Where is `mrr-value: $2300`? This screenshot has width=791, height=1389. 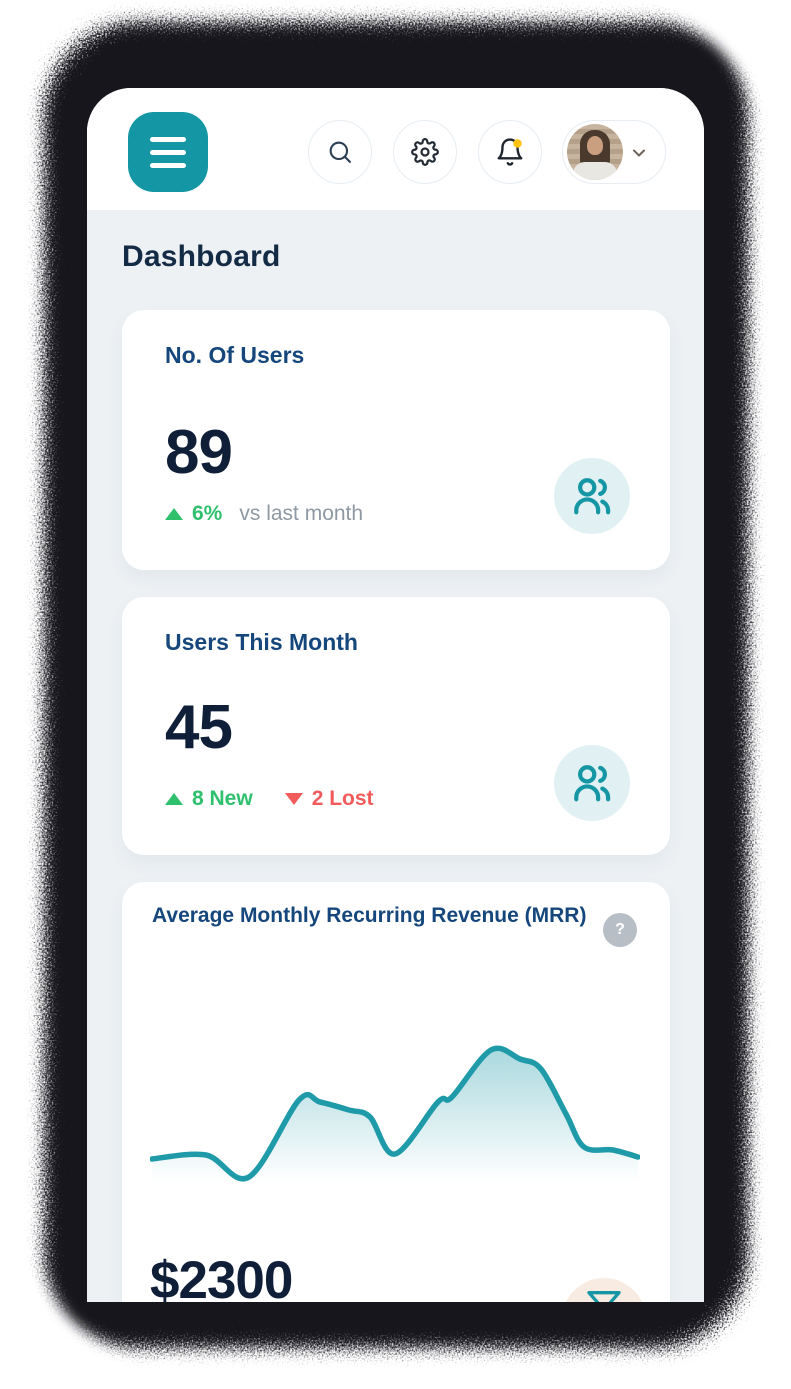 mrr-value: $2300 is located at coordinates (221, 1276).